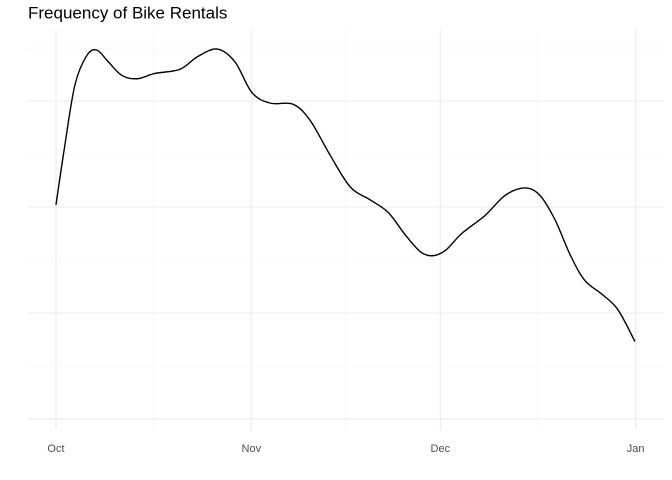  I want to click on x-tick-label: Jan, so click(636, 449).